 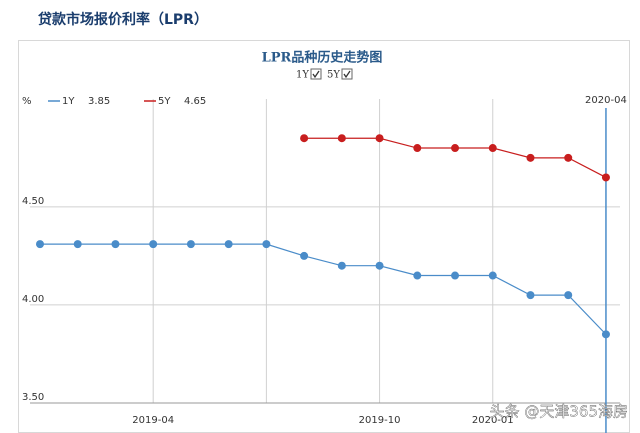 What do you see at coordinates (333, 75) in the screenshot?
I see `toggle-label: 5Y` at bounding box center [333, 75].